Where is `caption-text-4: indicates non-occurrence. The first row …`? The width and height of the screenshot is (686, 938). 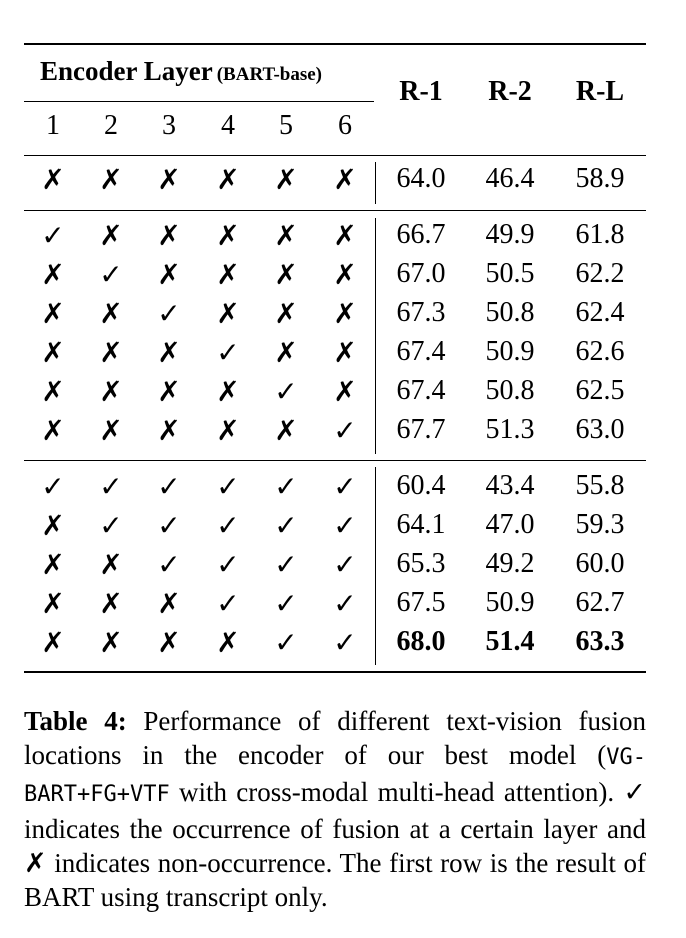 caption-text-4: indicates non-occurrence. The first row … is located at coordinates (335, 880).